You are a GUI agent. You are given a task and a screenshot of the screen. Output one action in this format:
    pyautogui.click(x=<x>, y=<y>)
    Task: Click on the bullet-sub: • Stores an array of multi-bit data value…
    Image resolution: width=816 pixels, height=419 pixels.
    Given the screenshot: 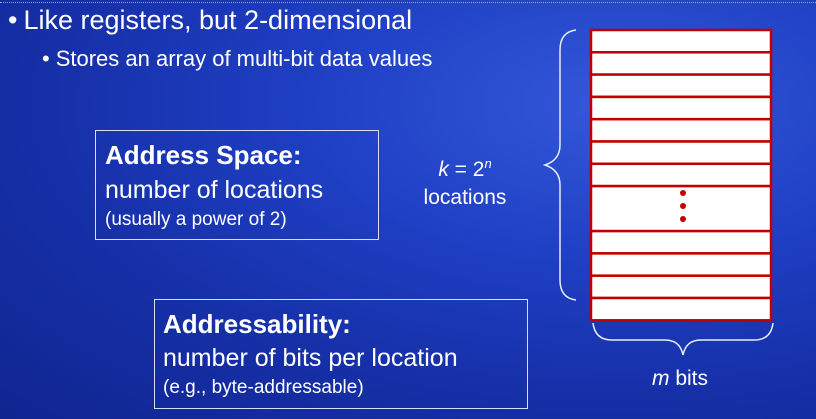 What is the action you would take?
    pyautogui.click(x=237, y=59)
    